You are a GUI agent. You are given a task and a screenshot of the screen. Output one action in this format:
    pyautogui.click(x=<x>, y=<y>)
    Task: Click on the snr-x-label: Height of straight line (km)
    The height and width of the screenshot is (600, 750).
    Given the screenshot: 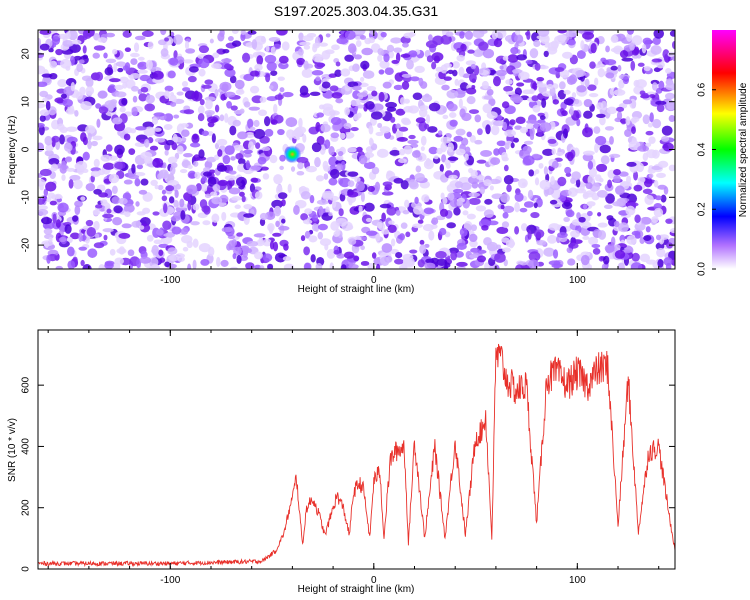 What is the action you would take?
    pyautogui.click(x=356, y=589)
    